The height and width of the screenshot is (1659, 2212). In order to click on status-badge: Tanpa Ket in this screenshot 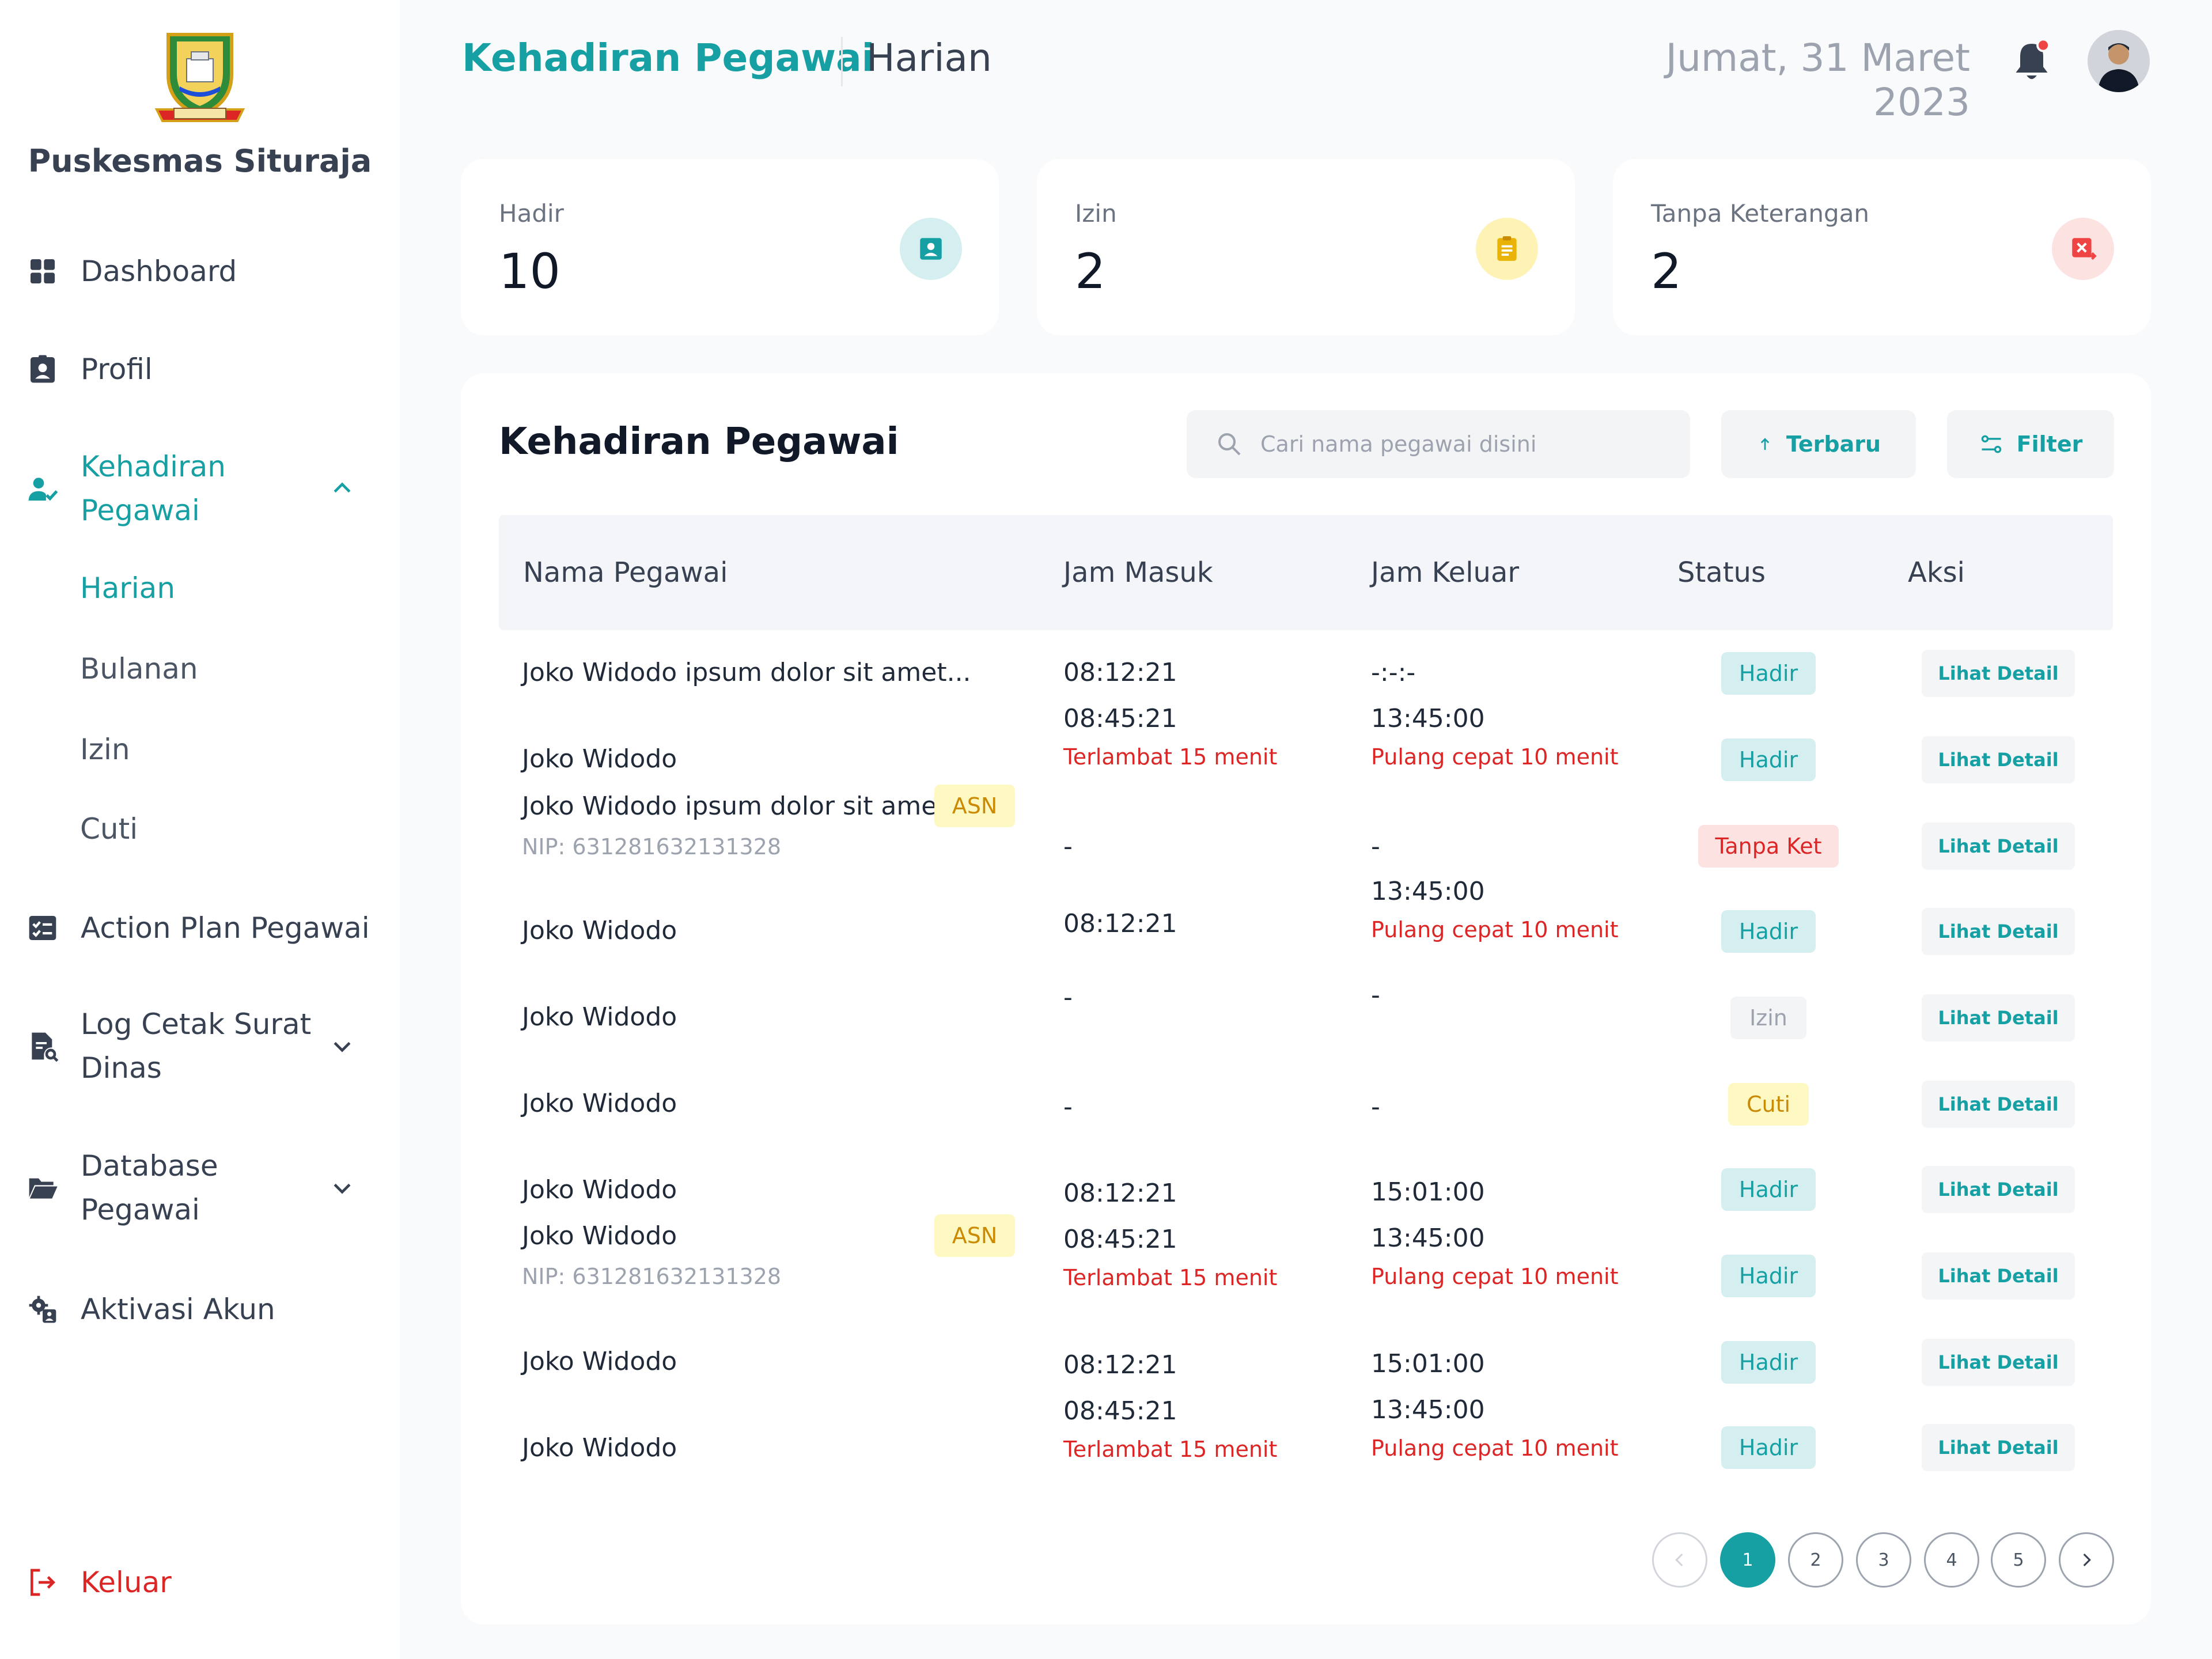, I will do `click(1768, 846)`.